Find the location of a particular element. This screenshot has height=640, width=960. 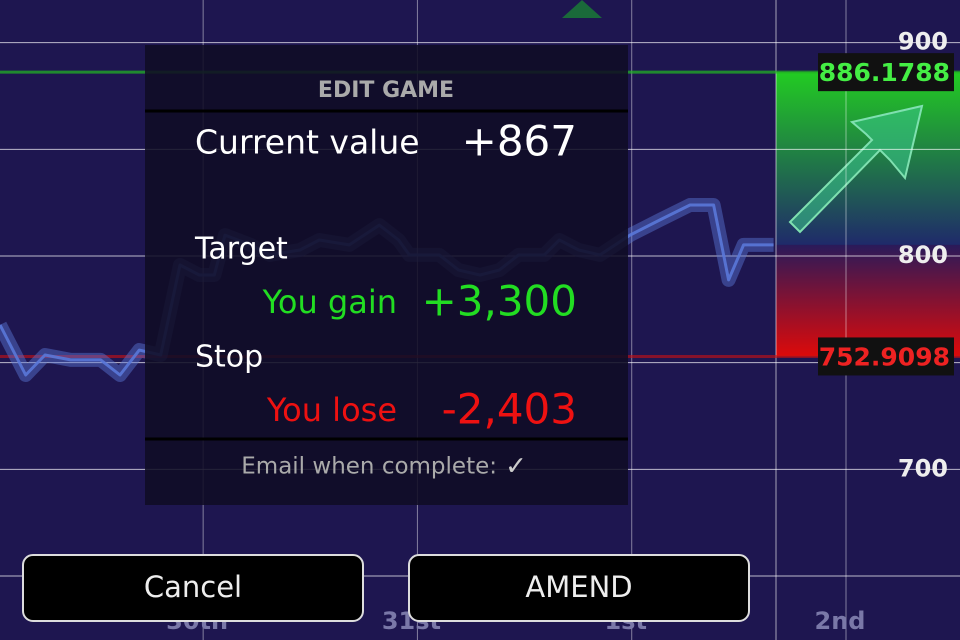

level-label: 752.9098 is located at coordinates (884, 356).